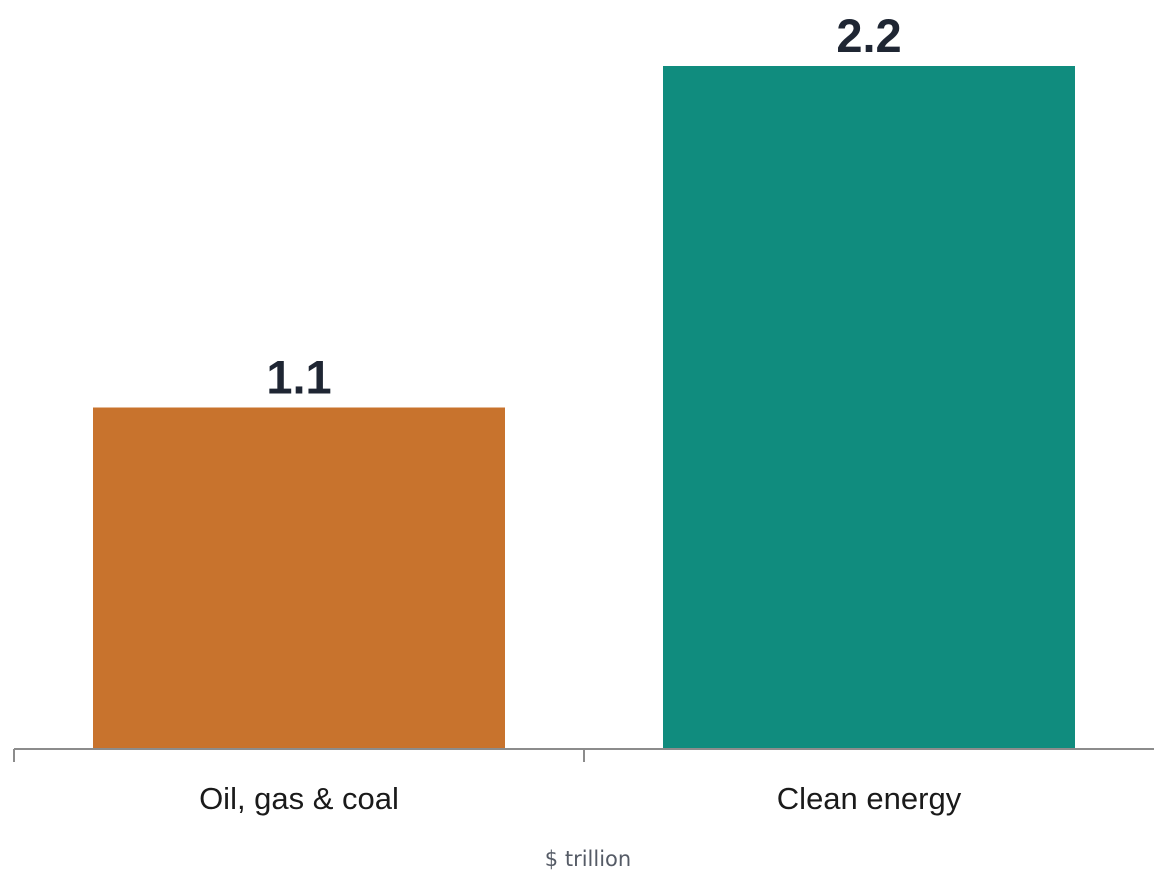 The height and width of the screenshot is (871, 1154). What do you see at coordinates (580, 798) in the screenshot?
I see `category-labels-layer: Oil, gas & coal Clean energy` at bounding box center [580, 798].